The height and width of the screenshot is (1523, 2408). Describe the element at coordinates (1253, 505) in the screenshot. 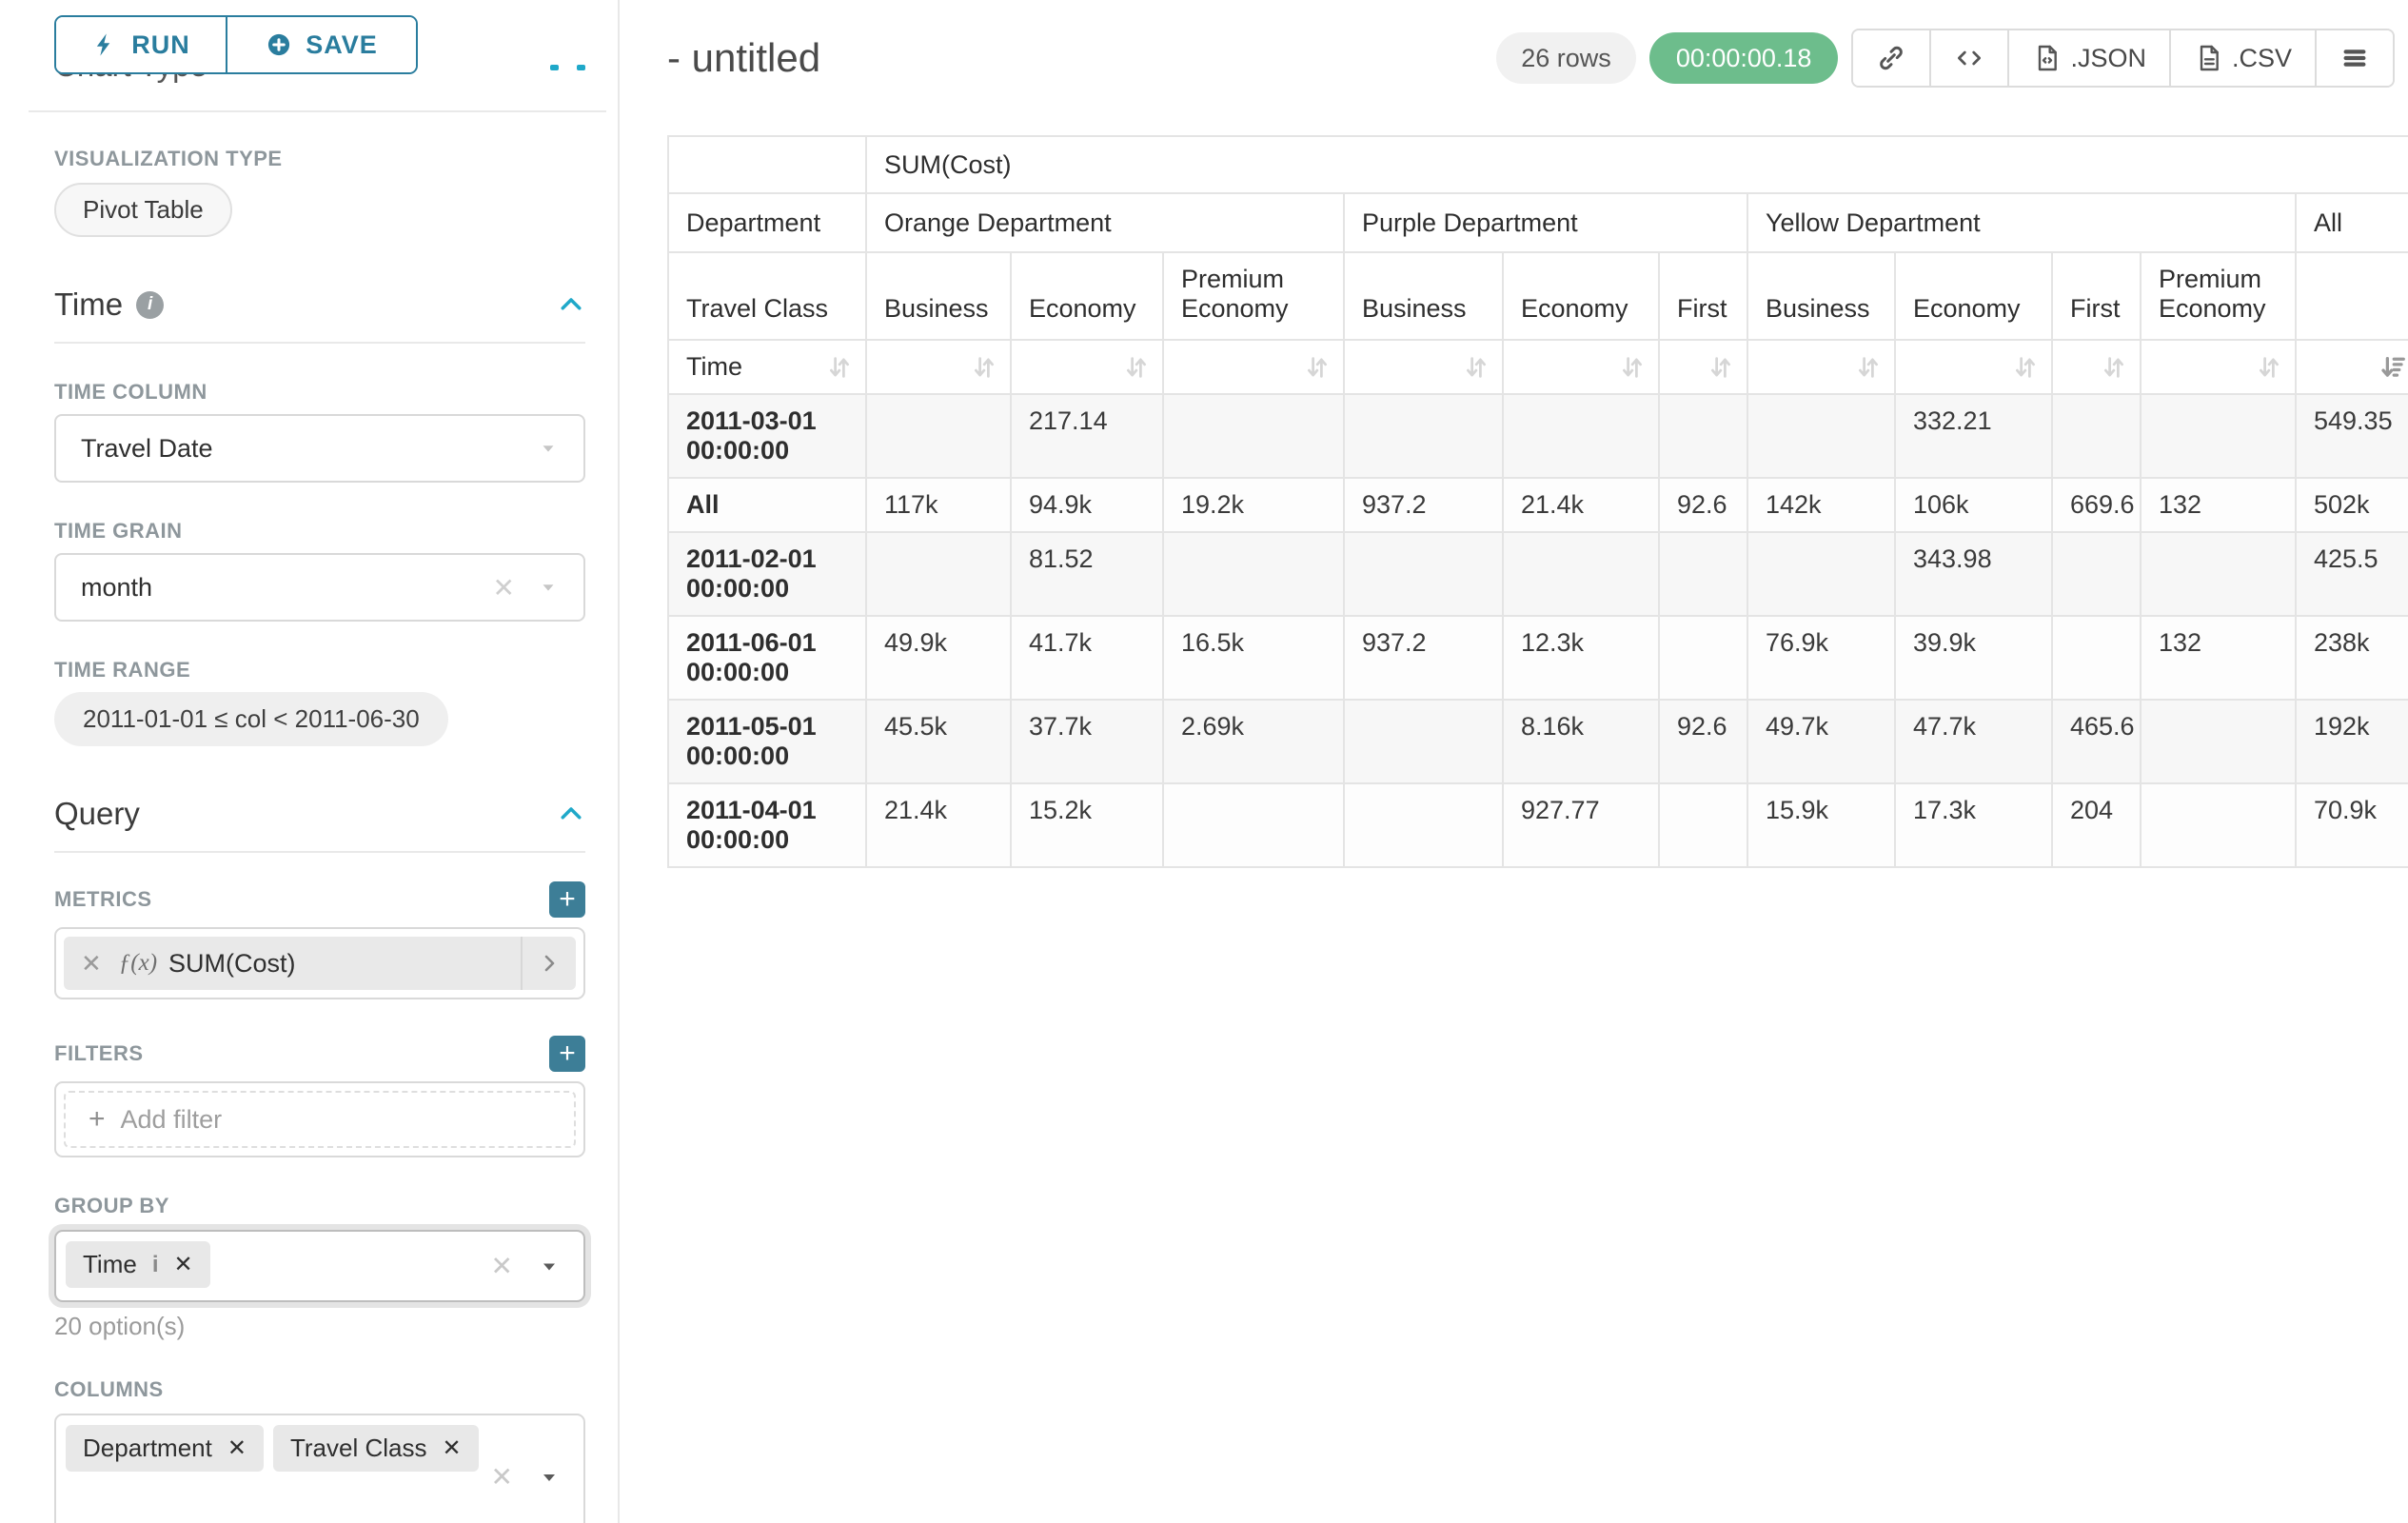

I see `pivot-value-cell: 19.2k` at that location.